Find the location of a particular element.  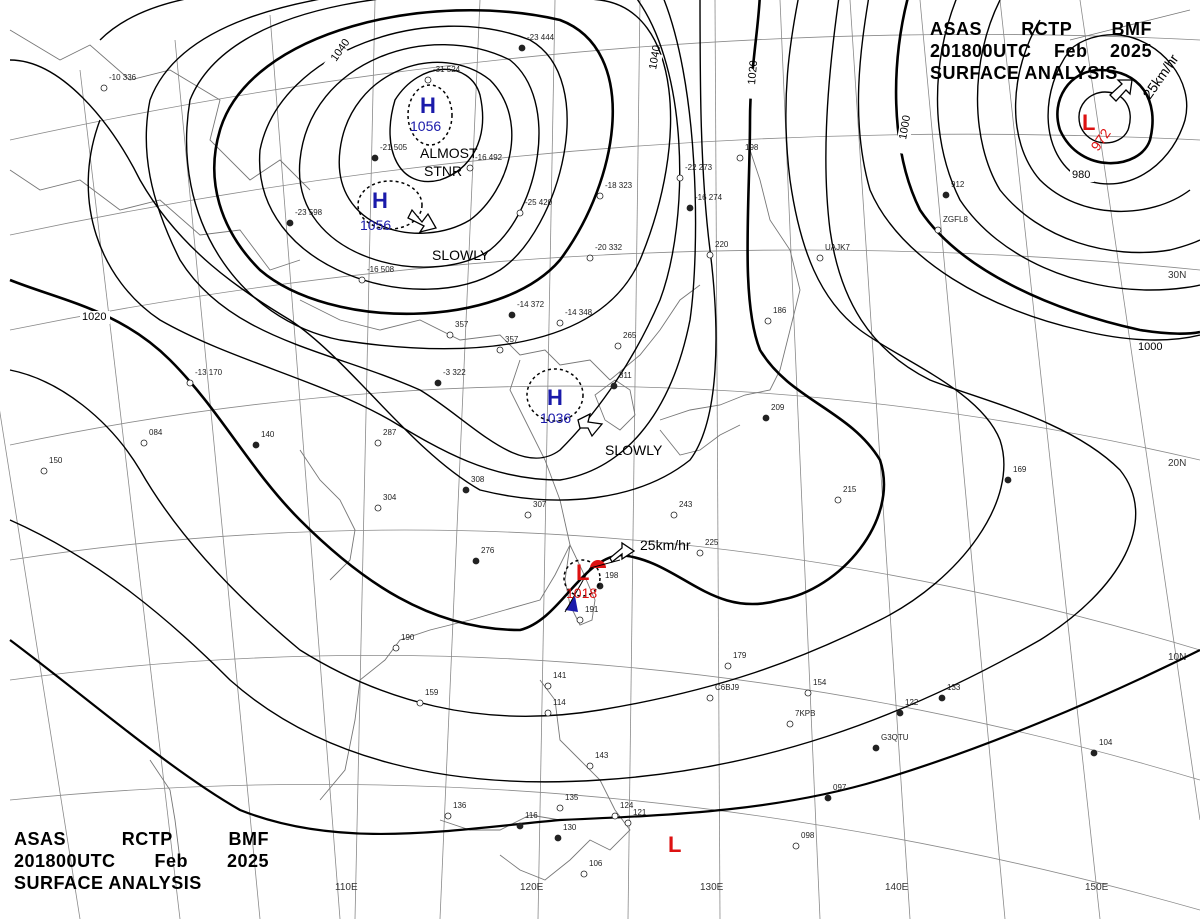

station-report: 114 is located at coordinates (559, 702).